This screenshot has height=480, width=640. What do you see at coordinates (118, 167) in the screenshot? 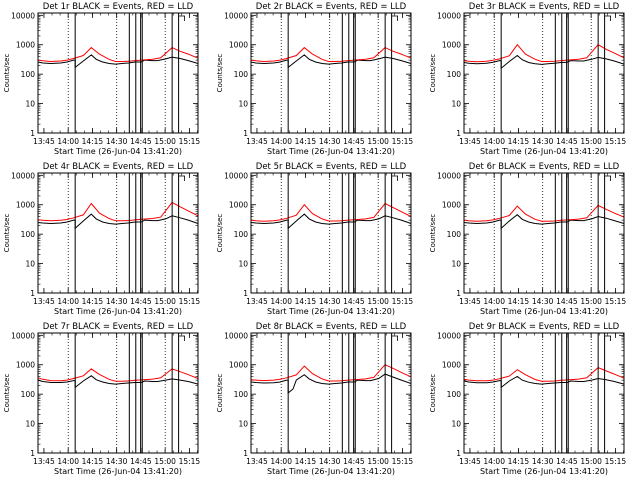
I see `panel-title: Det 4r BLACK = Events, RED = LLD` at bounding box center [118, 167].